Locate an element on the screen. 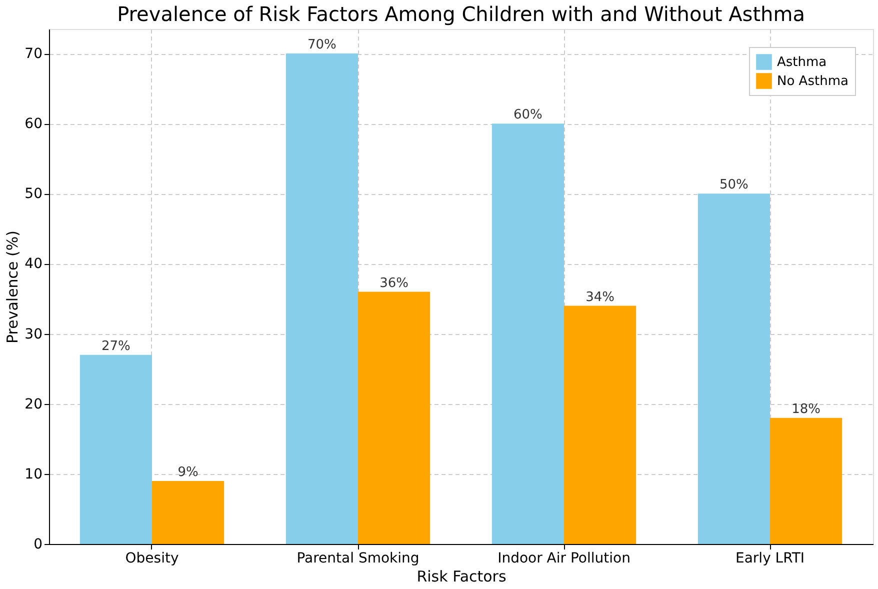 The width and height of the screenshot is (878, 589). legend-label: No Asthma is located at coordinates (812, 81).